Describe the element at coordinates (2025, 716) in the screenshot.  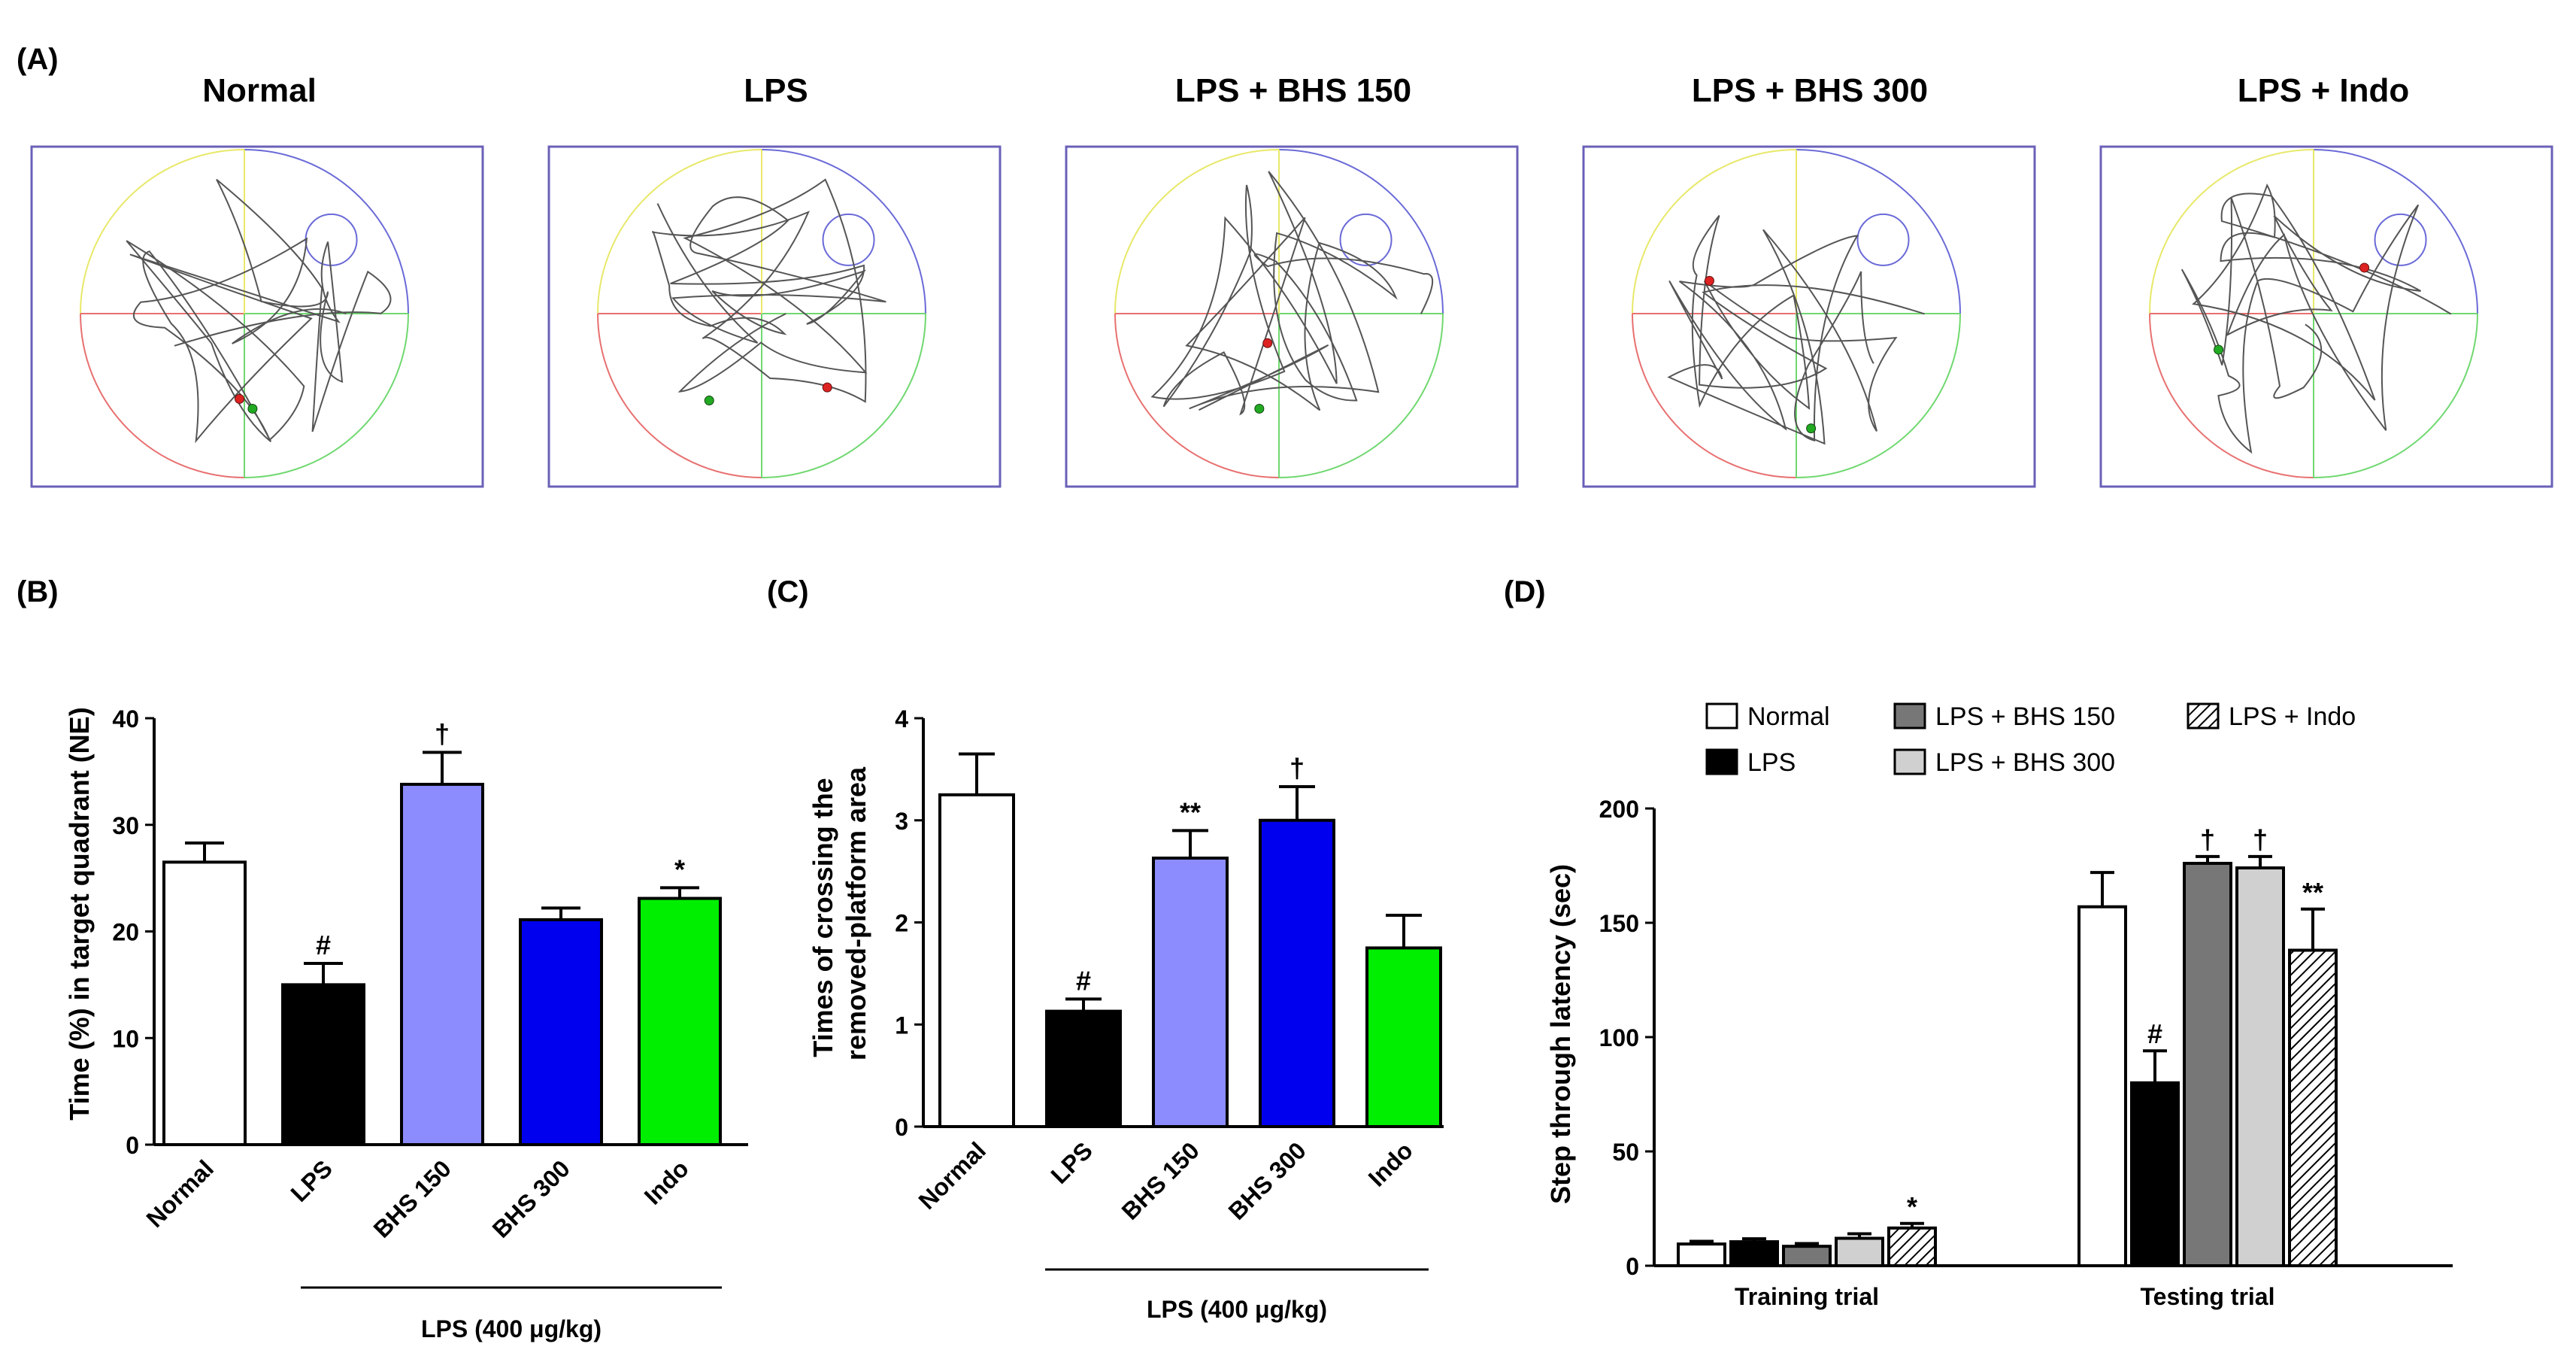
I see `d-legend-label: LPS + BHS 150` at that location.